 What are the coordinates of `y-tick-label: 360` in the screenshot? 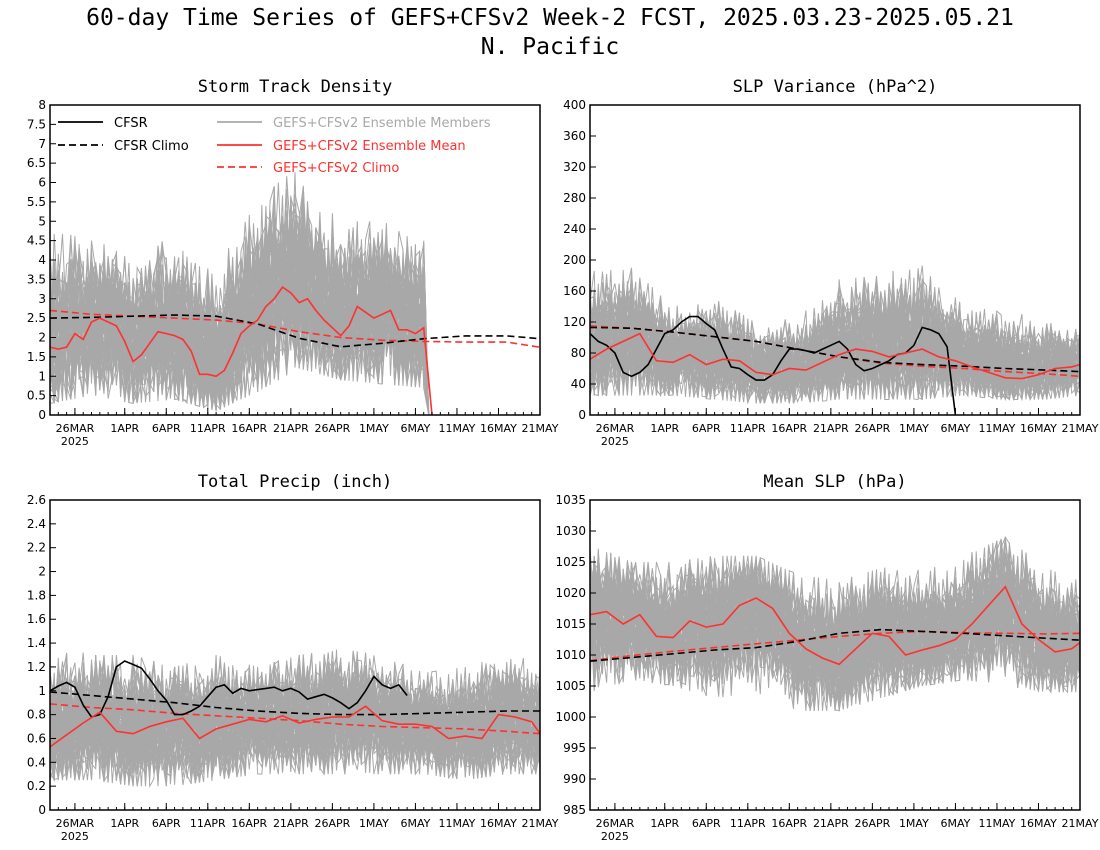 It's located at (574, 136).